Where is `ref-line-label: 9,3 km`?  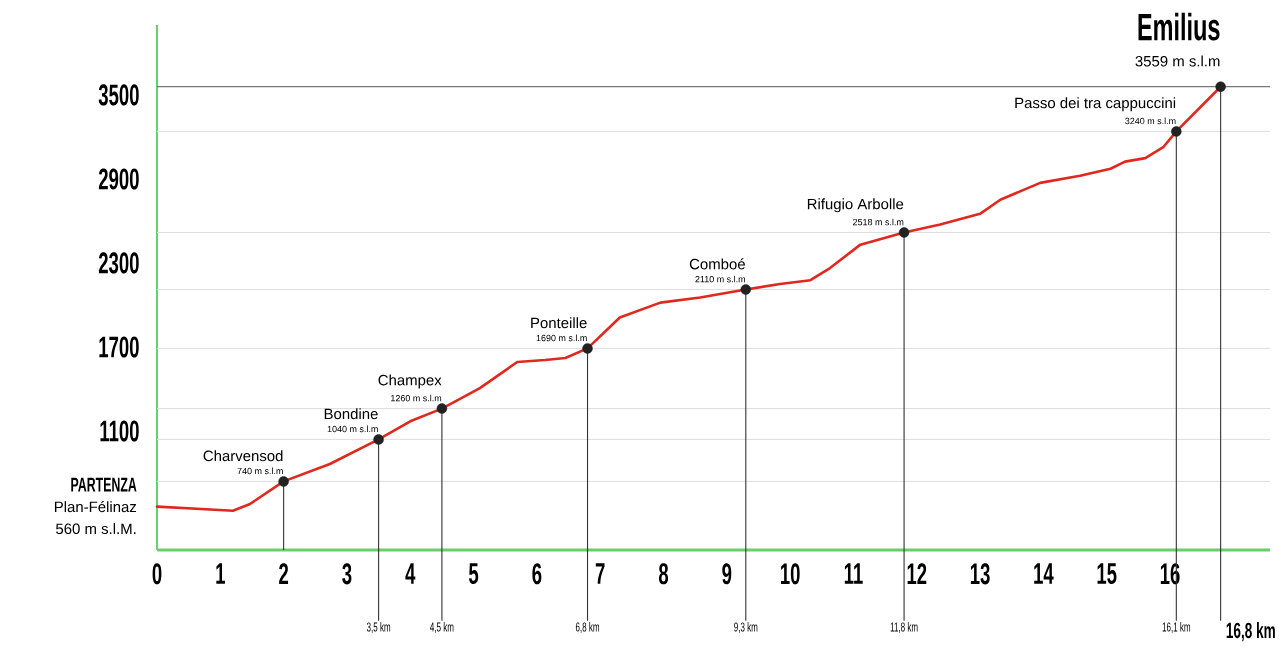 ref-line-label: 9,3 km is located at coordinates (746, 628).